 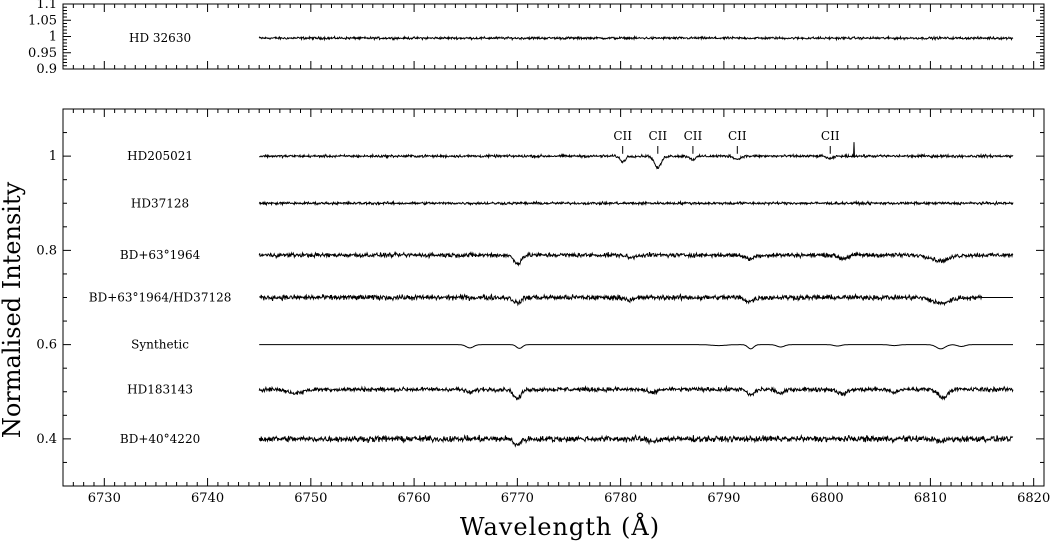 What do you see at coordinates (160, 255) in the screenshot?
I see `series-name-label: BD+63°1964` at bounding box center [160, 255].